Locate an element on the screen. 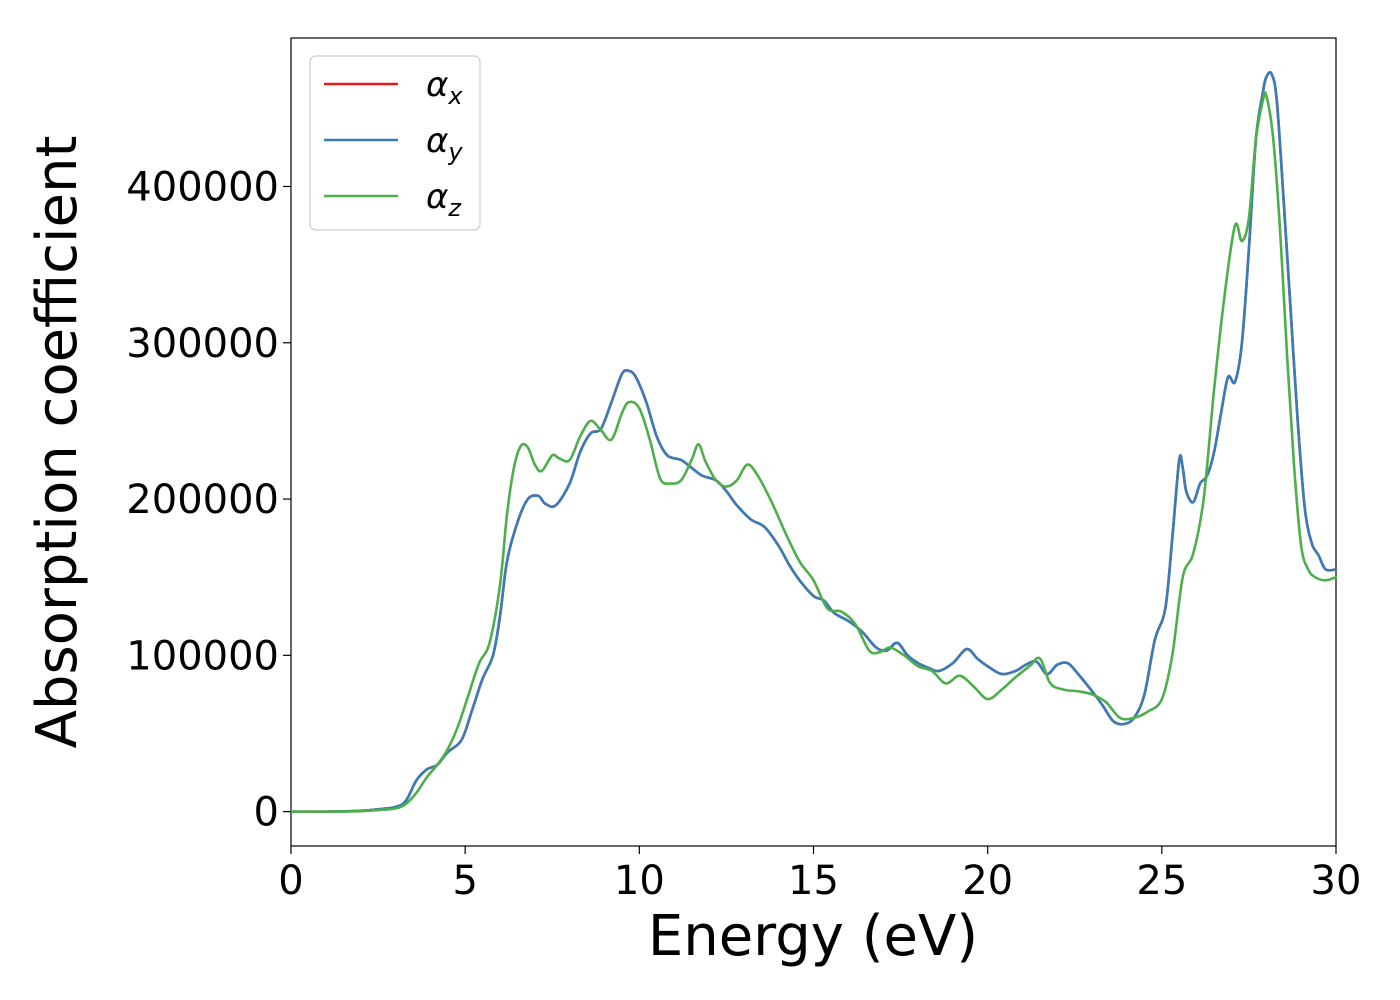 The height and width of the screenshot is (1000, 1400). y-axis-ticks: 0 100000 200000 300000 400000 is located at coordinates (208, 500).